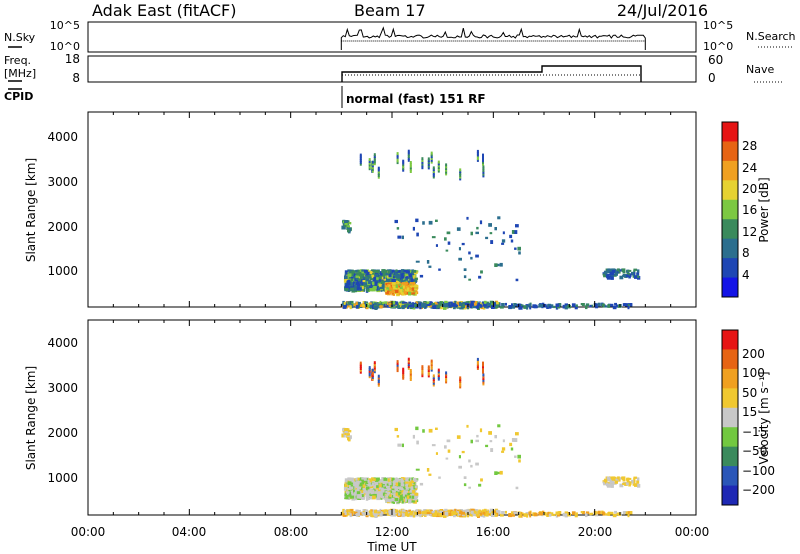 The width and height of the screenshot is (800, 554). I want to click on power-cbar-tick-16: 16, so click(749, 210).